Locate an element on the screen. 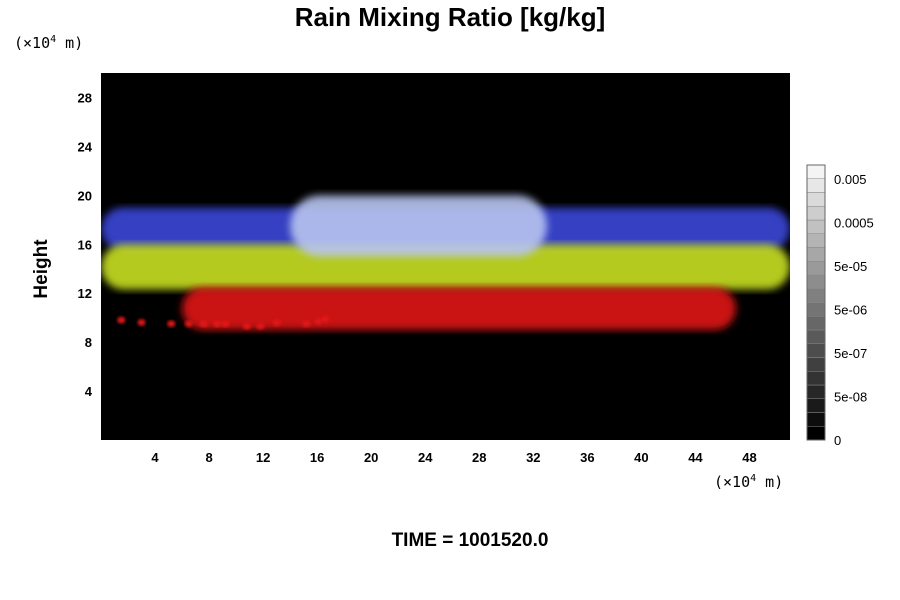 The image size is (900, 600). colorbar-tick-label-5: 5e-08 is located at coordinates (850, 397).